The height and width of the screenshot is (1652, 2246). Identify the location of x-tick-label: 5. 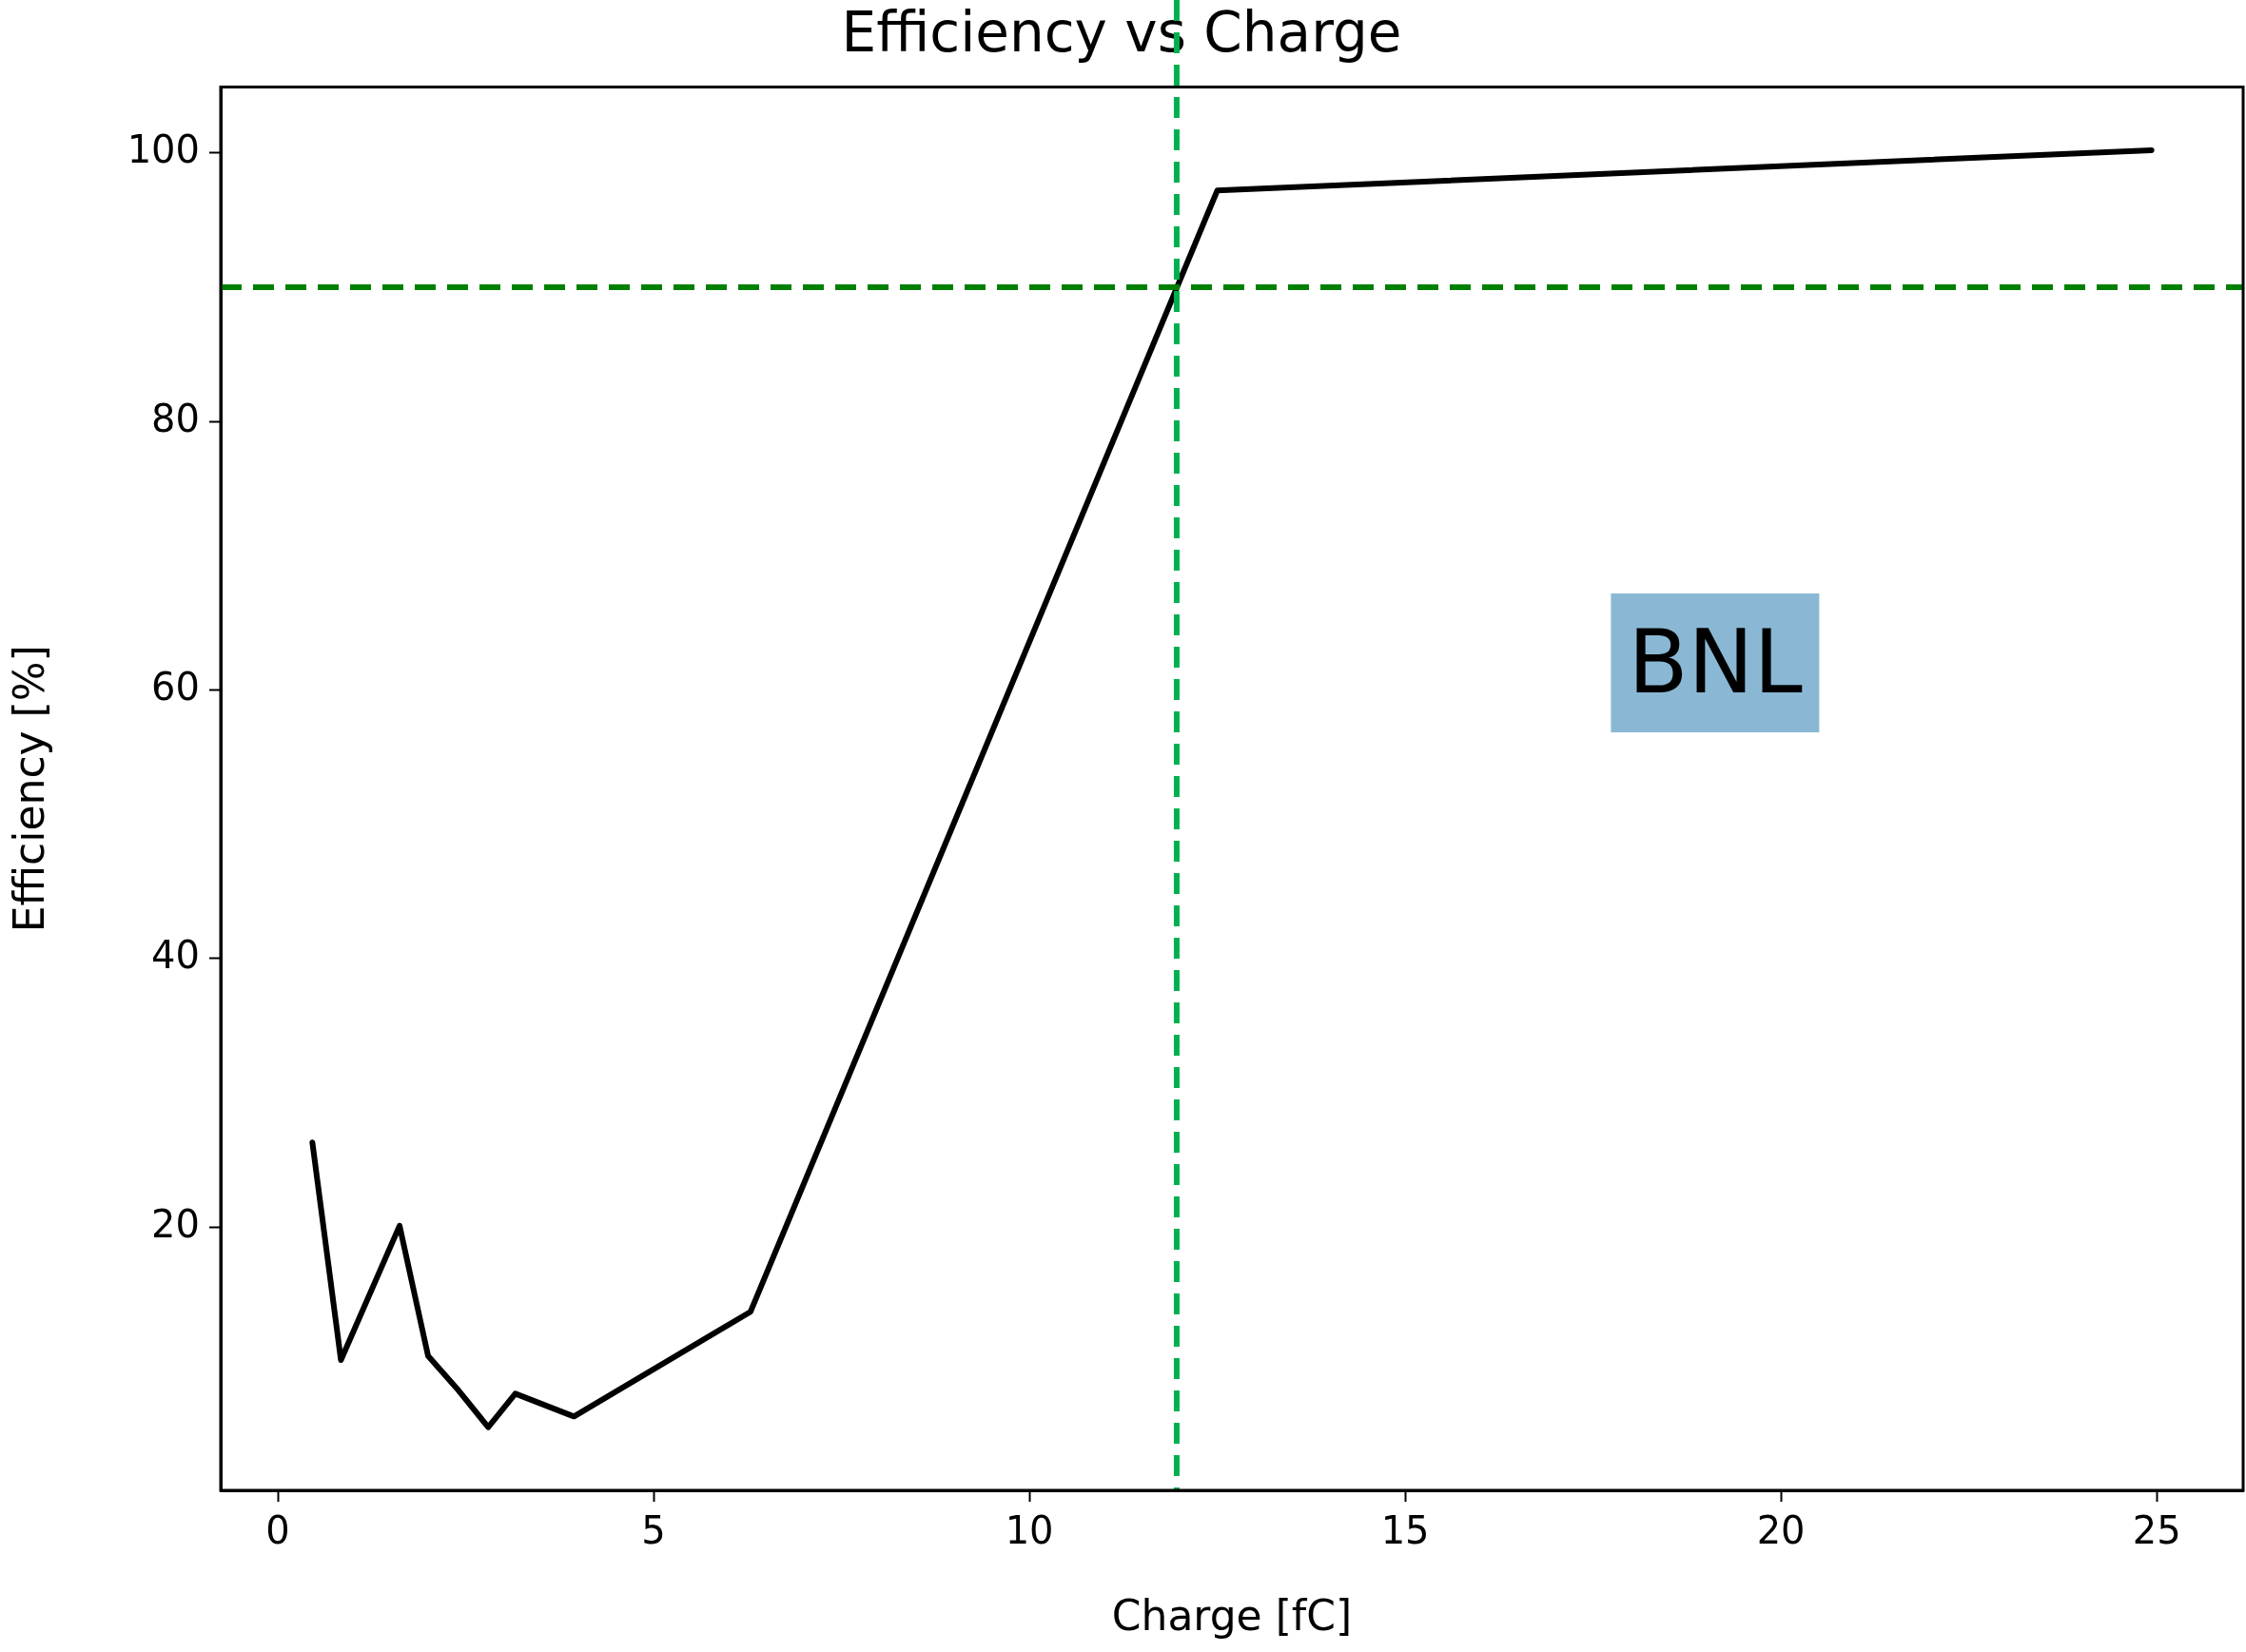
(653, 1530).